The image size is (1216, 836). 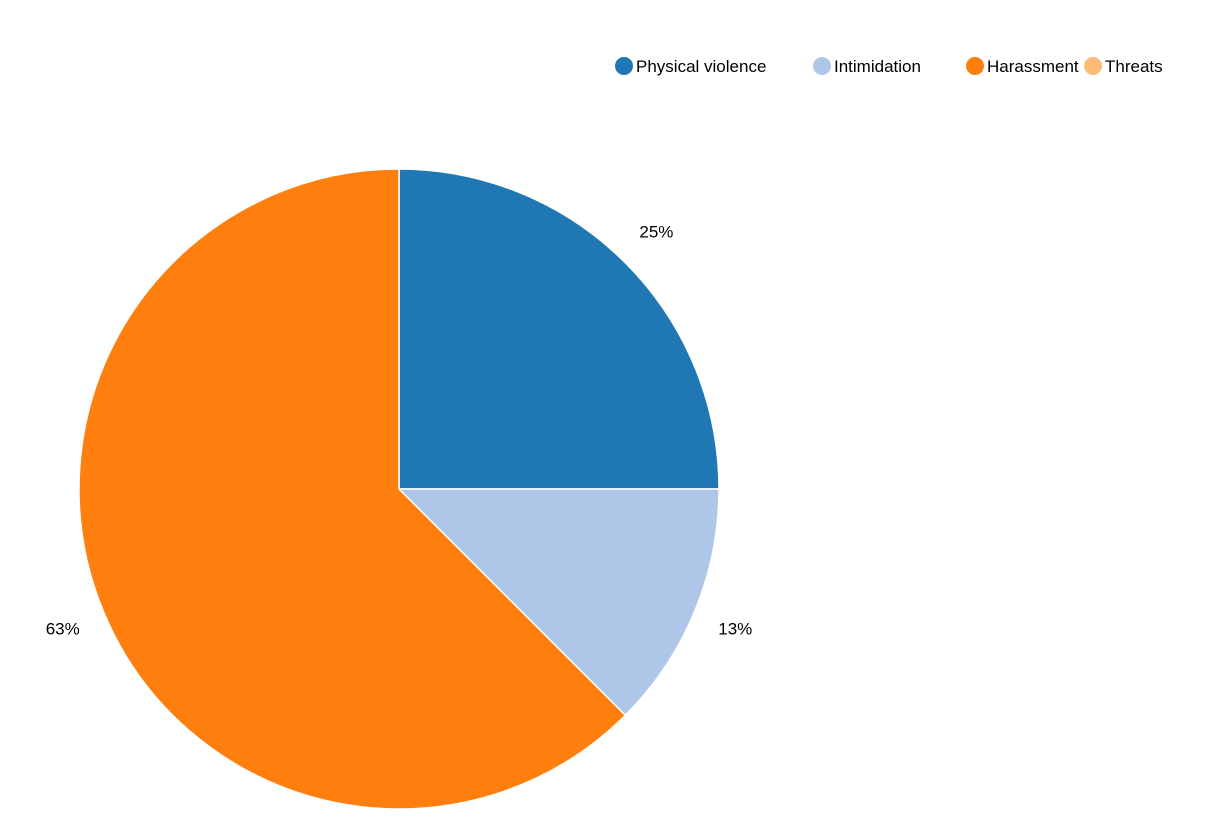 I want to click on legend-swatch-physical-violence, so click(x=624, y=66).